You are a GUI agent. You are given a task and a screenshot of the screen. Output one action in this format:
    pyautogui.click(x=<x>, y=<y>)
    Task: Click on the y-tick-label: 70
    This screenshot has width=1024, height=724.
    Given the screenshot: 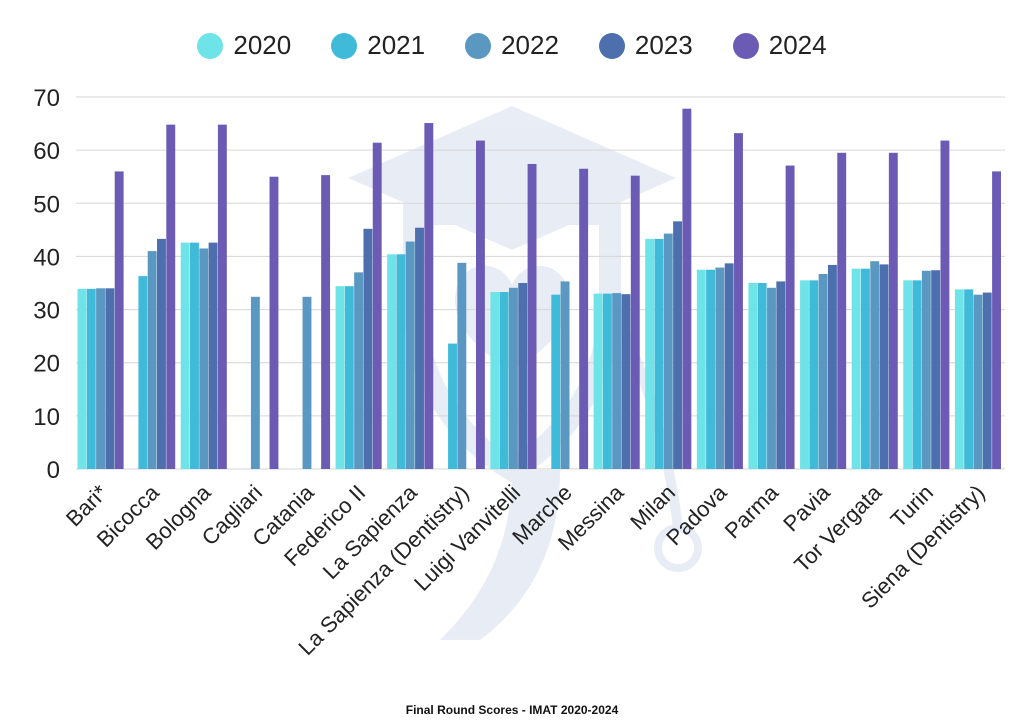 What is the action you would take?
    pyautogui.click(x=46, y=98)
    